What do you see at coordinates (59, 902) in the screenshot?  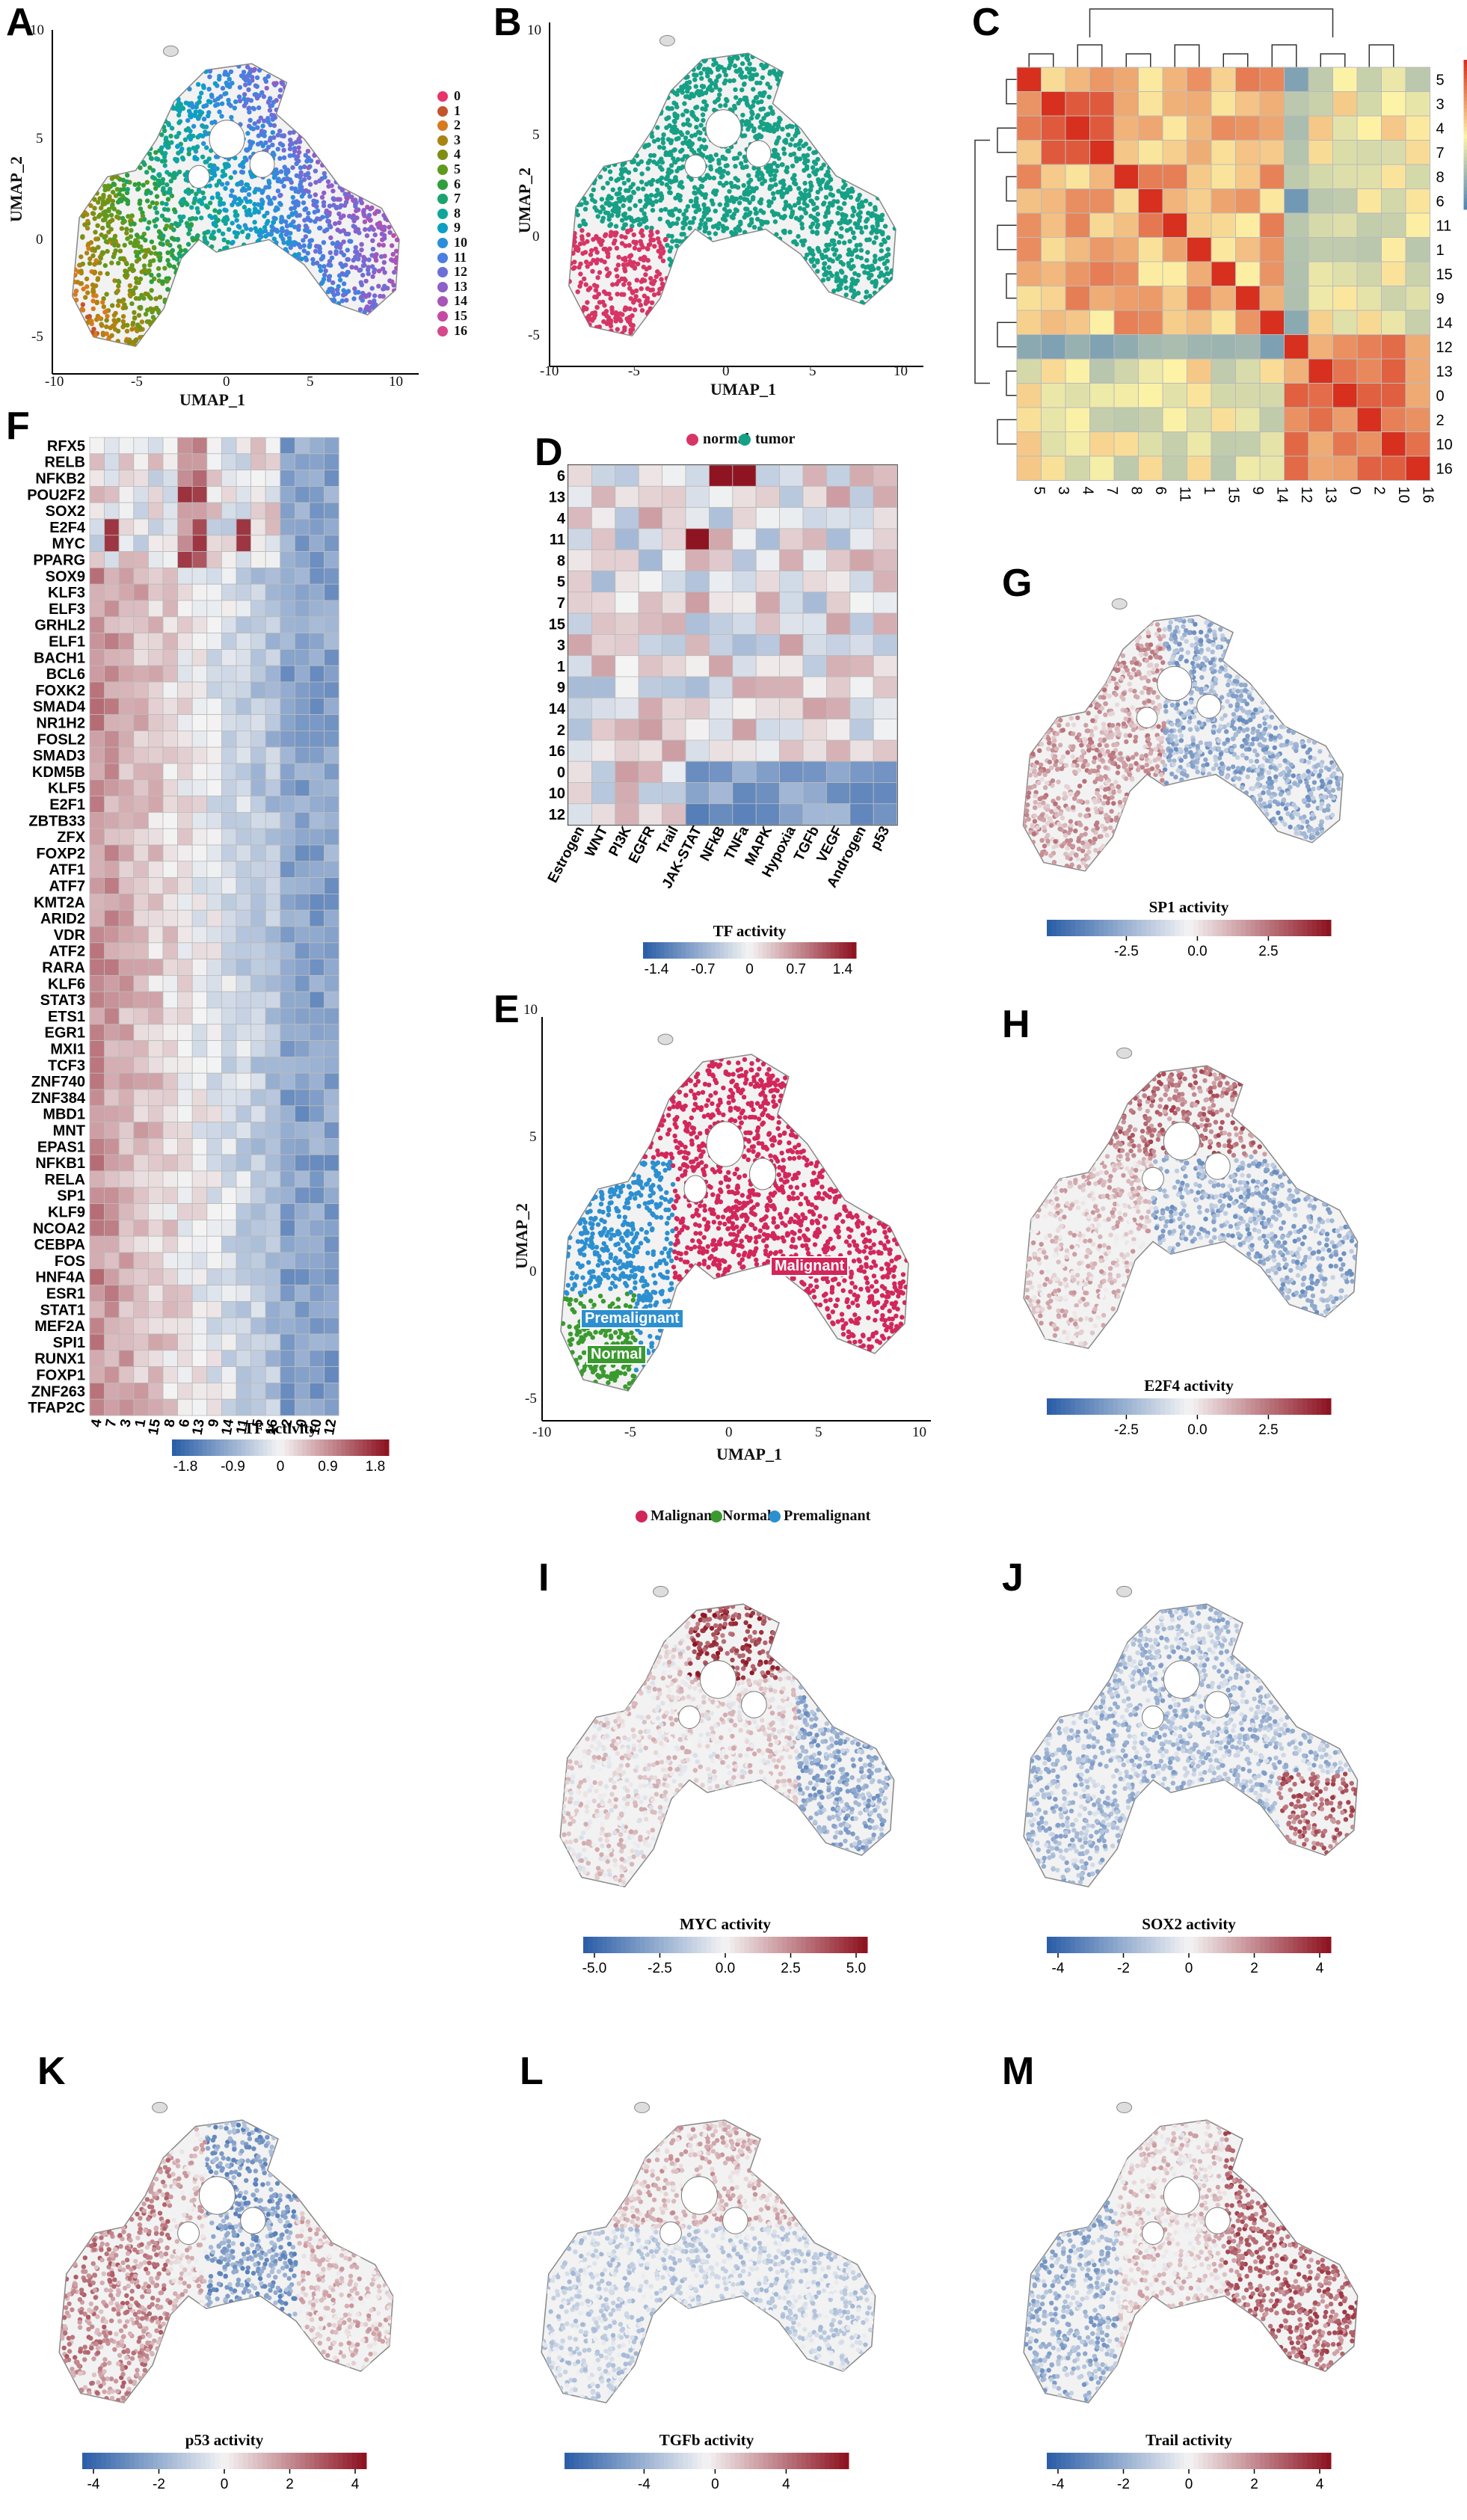 I see `tf-row-label: KMT2A` at bounding box center [59, 902].